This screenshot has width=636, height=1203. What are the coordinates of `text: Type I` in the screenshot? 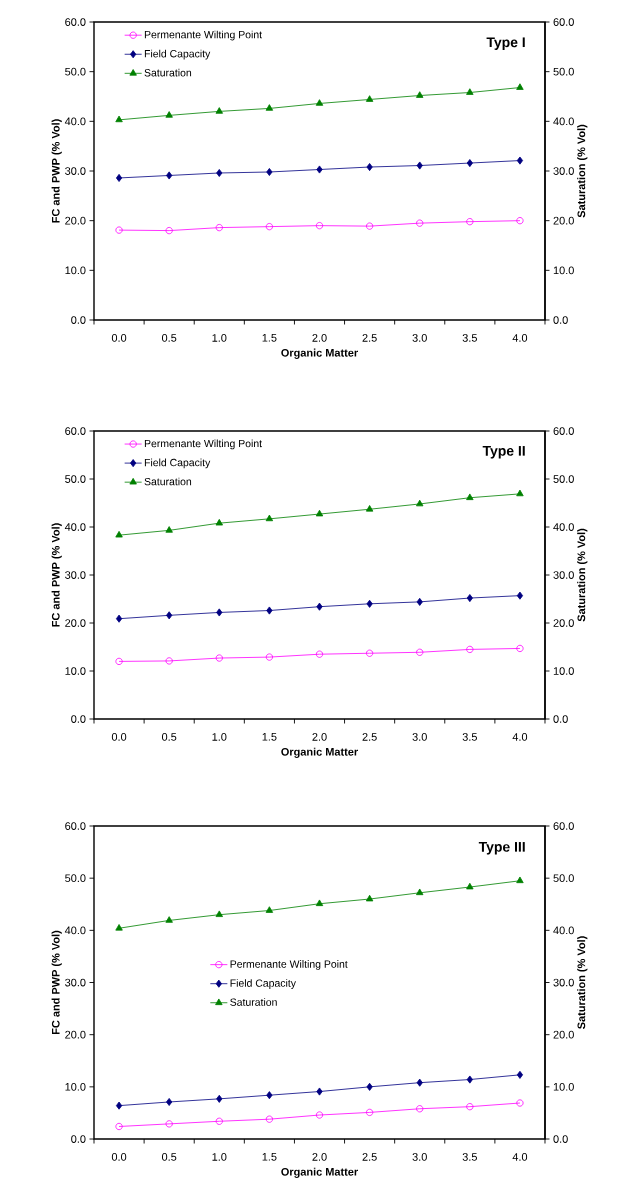 It's located at (505, 43).